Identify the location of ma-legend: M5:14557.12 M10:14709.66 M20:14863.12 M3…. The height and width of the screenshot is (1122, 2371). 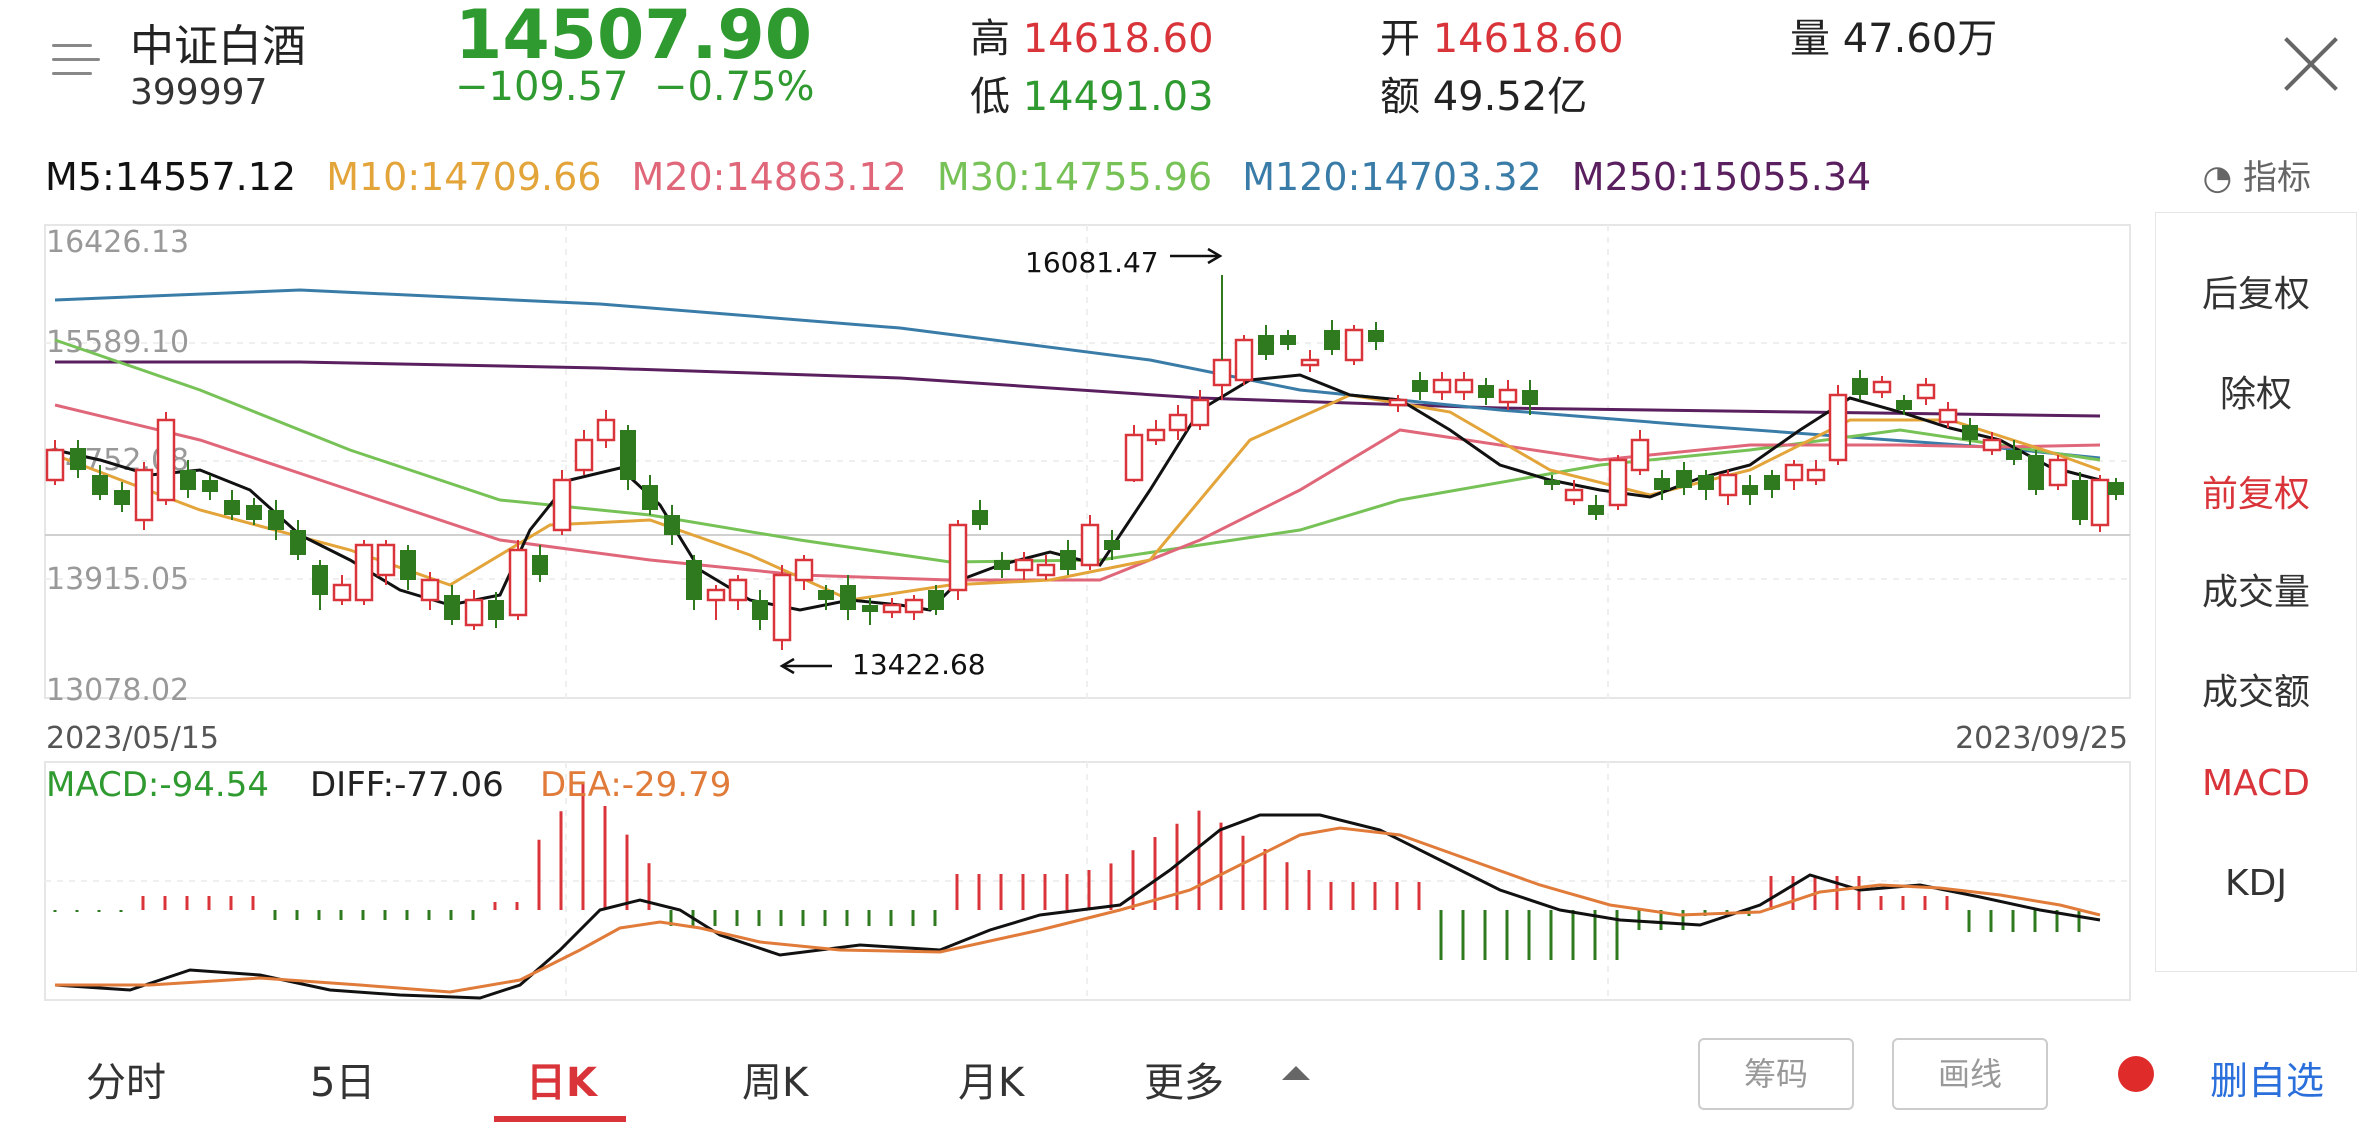
(967, 177).